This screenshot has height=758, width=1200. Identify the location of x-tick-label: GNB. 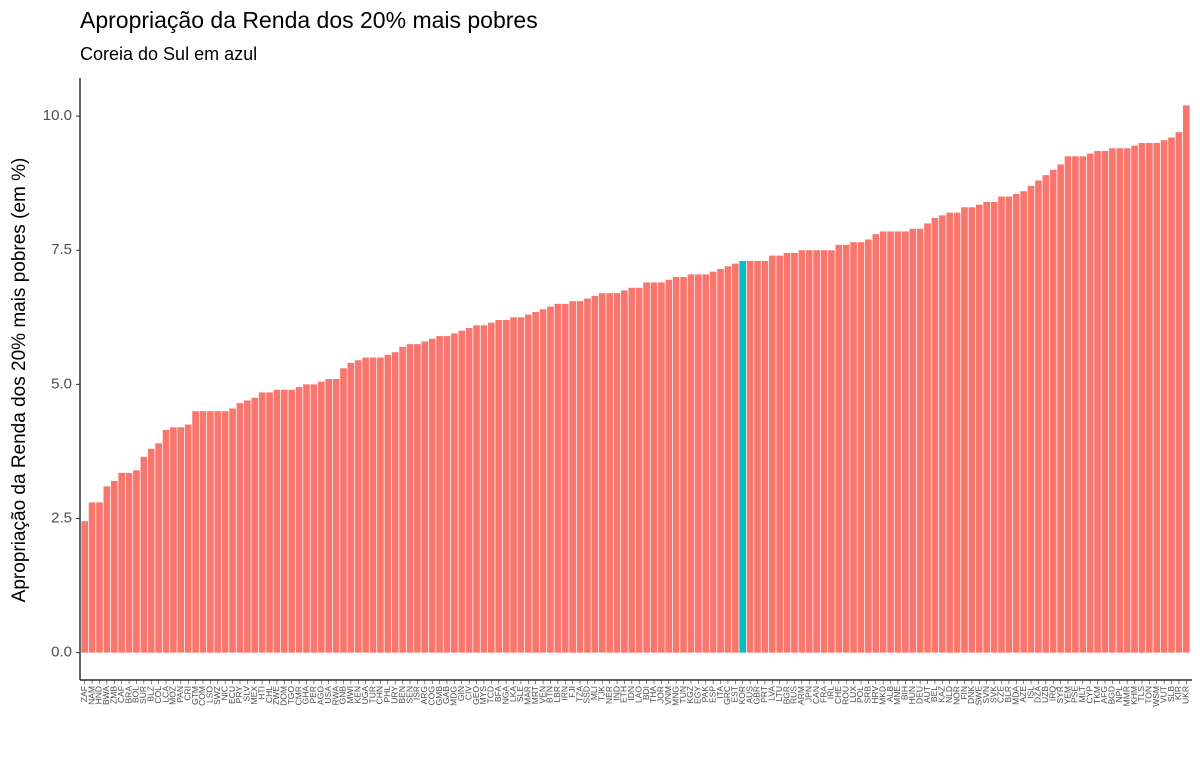
(343, 695).